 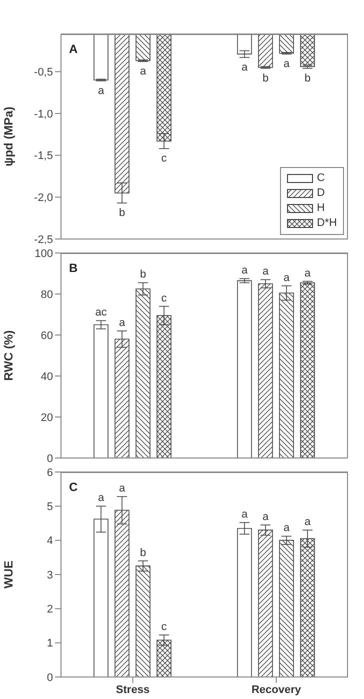 I want to click on annotation: A, so click(x=73, y=49).